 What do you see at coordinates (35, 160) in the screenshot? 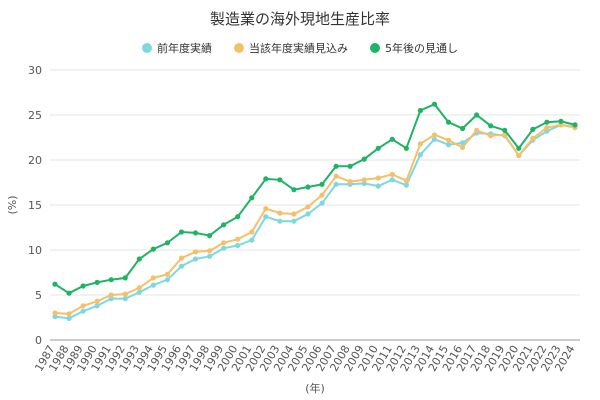
I see `y-tick-label-4: 20` at bounding box center [35, 160].